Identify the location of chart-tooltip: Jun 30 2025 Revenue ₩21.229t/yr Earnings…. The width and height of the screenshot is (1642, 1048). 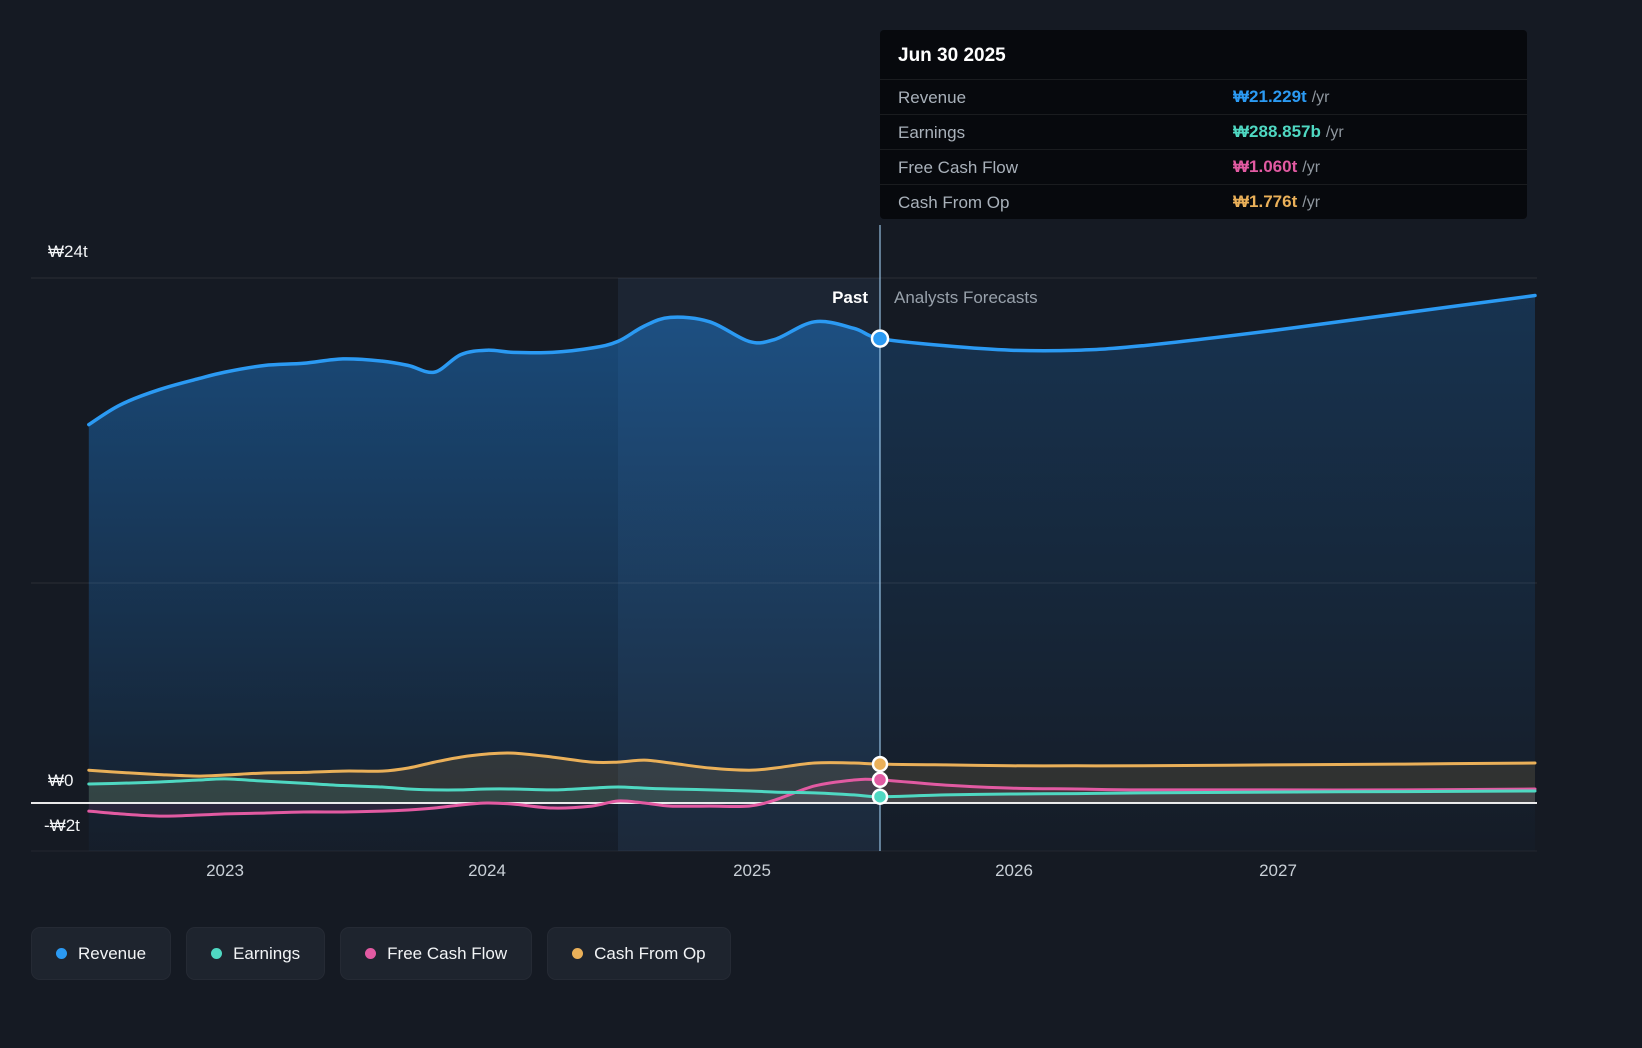
(1203, 124).